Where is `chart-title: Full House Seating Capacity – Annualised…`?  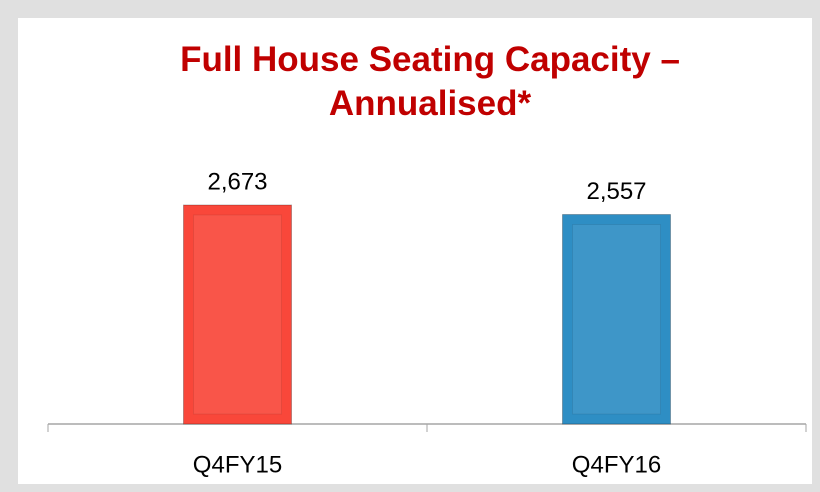
chart-title: Full House Seating Capacity – Annualised… is located at coordinates (430, 81).